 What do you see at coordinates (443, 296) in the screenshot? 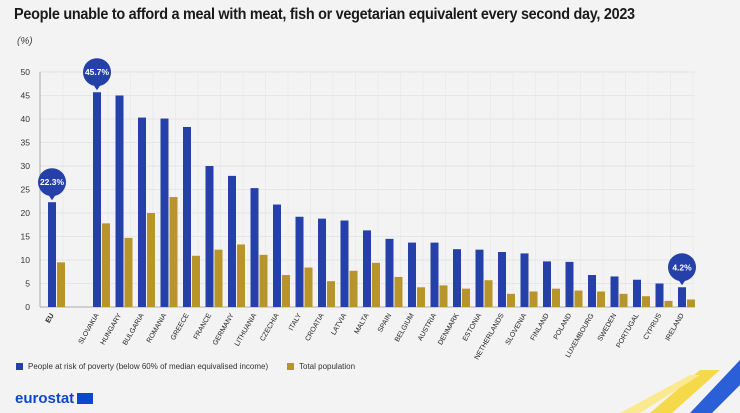
I see `bar-total-austria` at bounding box center [443, 296].